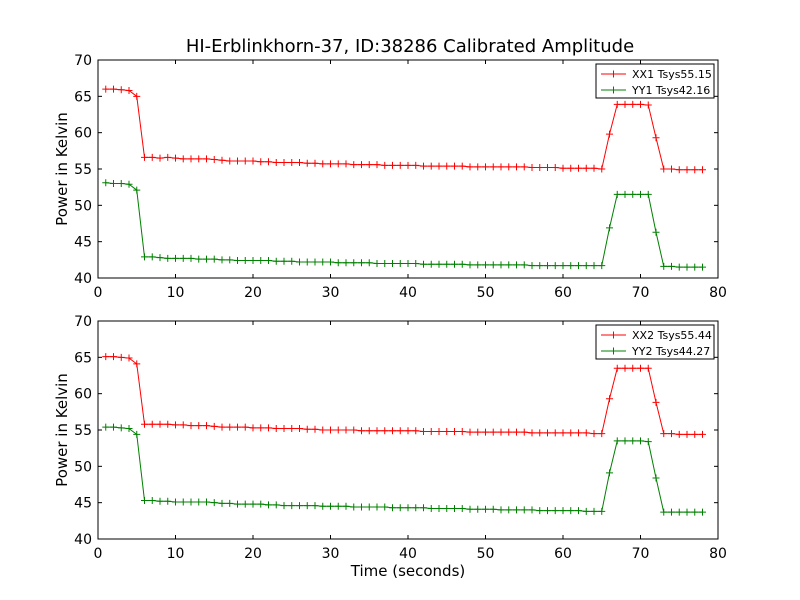 The image size is (800, 600). I want to click on x-tick-label: 40, so click(408, 554).